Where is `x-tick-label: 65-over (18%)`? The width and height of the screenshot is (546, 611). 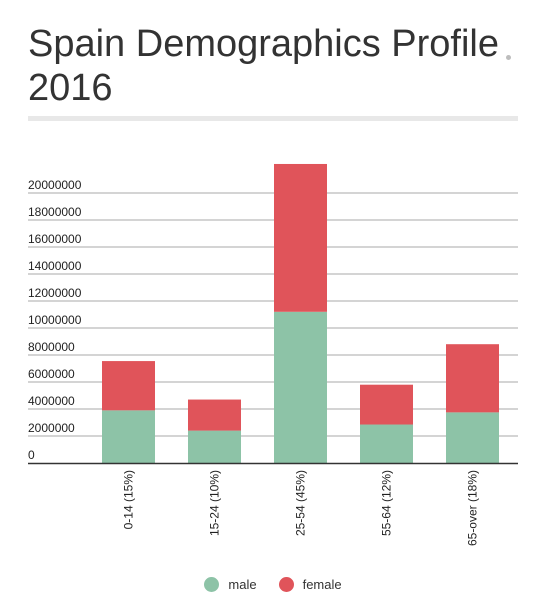 x-tick-label: 65-over (18%) is located at coordinates (473, 508).